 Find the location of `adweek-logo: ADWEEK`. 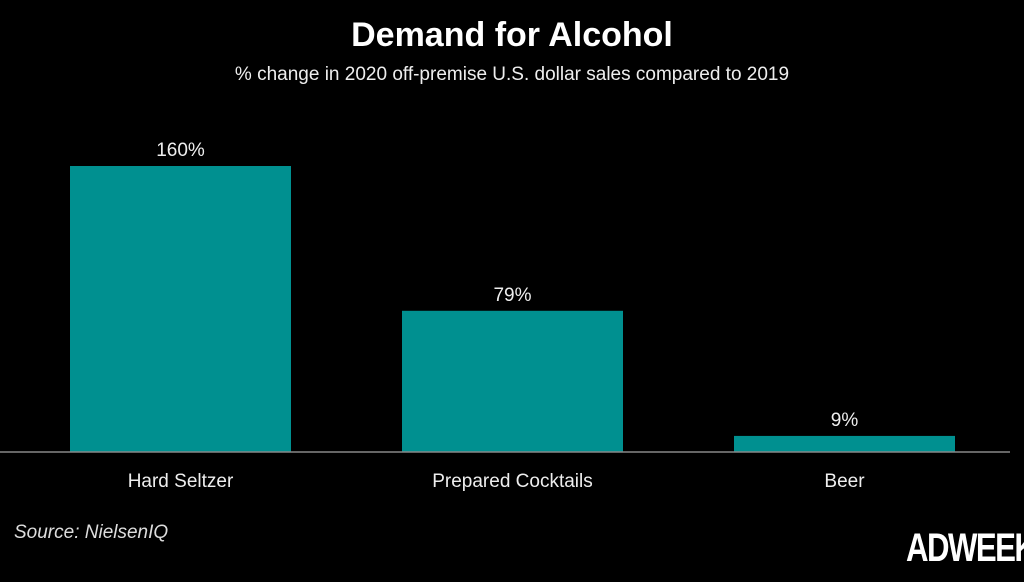

adweek-logo: ADWEEK is located at coordinates (965, 548).